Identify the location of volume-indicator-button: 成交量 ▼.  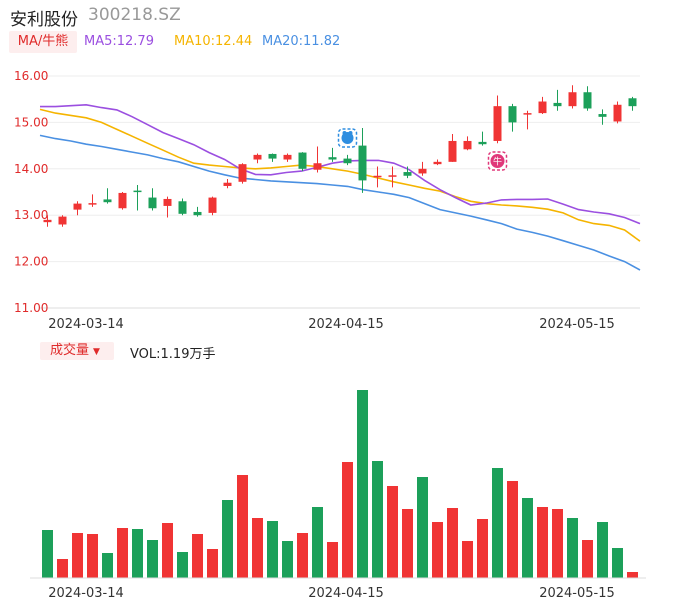
(77, 351).